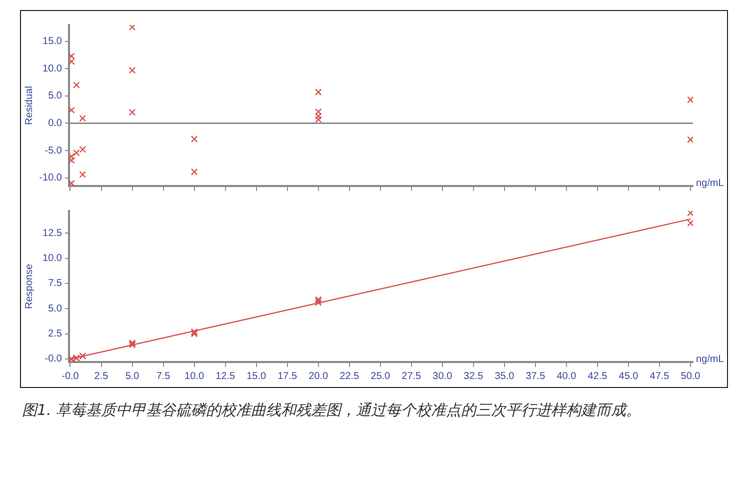 This screenshot has width=746, height=482. I want to click on x-tick-label: 37.5, so click(536, 376).